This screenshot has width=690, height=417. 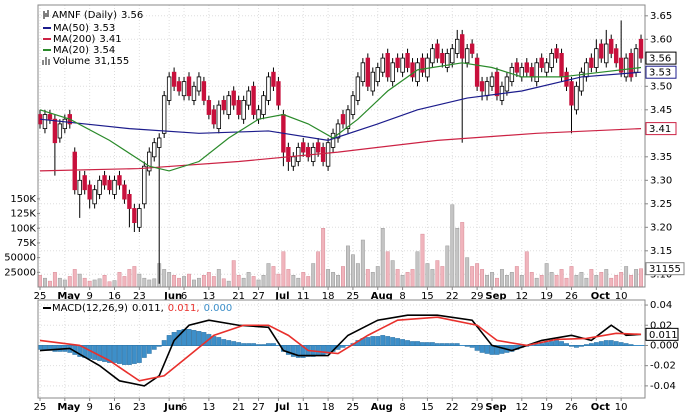 I want to click on x-tick-label: 6, so click(x=184, y=407).